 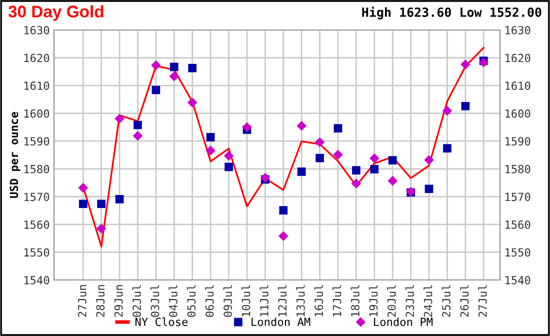 I want to click on x-tick-label: 29Jun, so click(x=118, y=301).